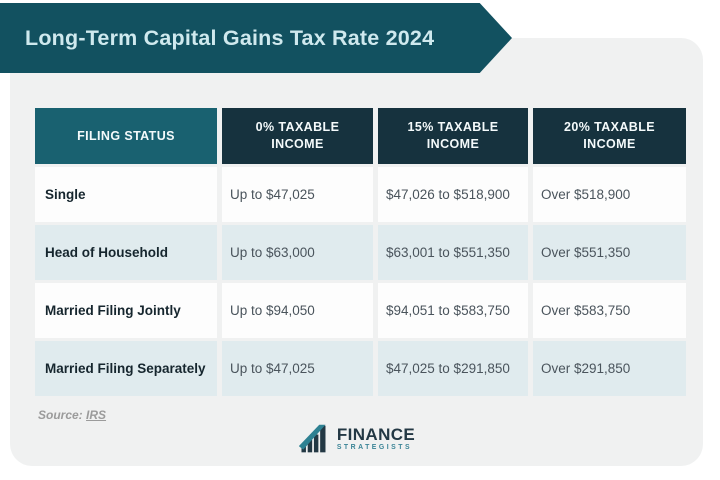 This screenshot has width=720, height=480. I want to click on logo-wordmark: FINANCE STRATEGISTS, so click(376, 439).